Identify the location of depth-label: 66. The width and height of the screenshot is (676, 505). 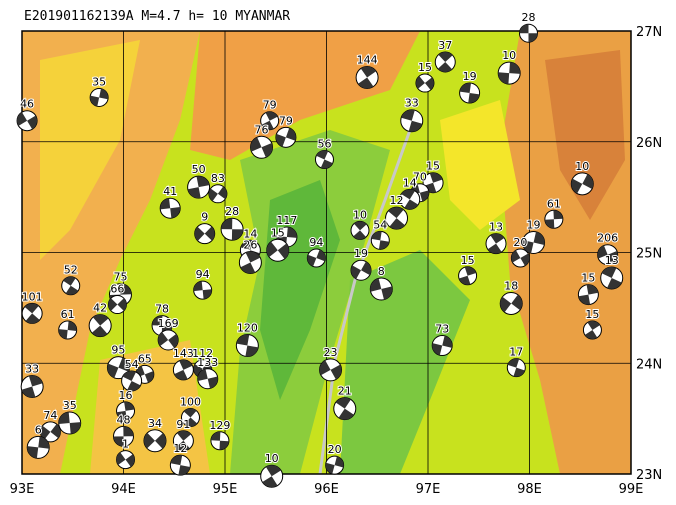
(117, 289).